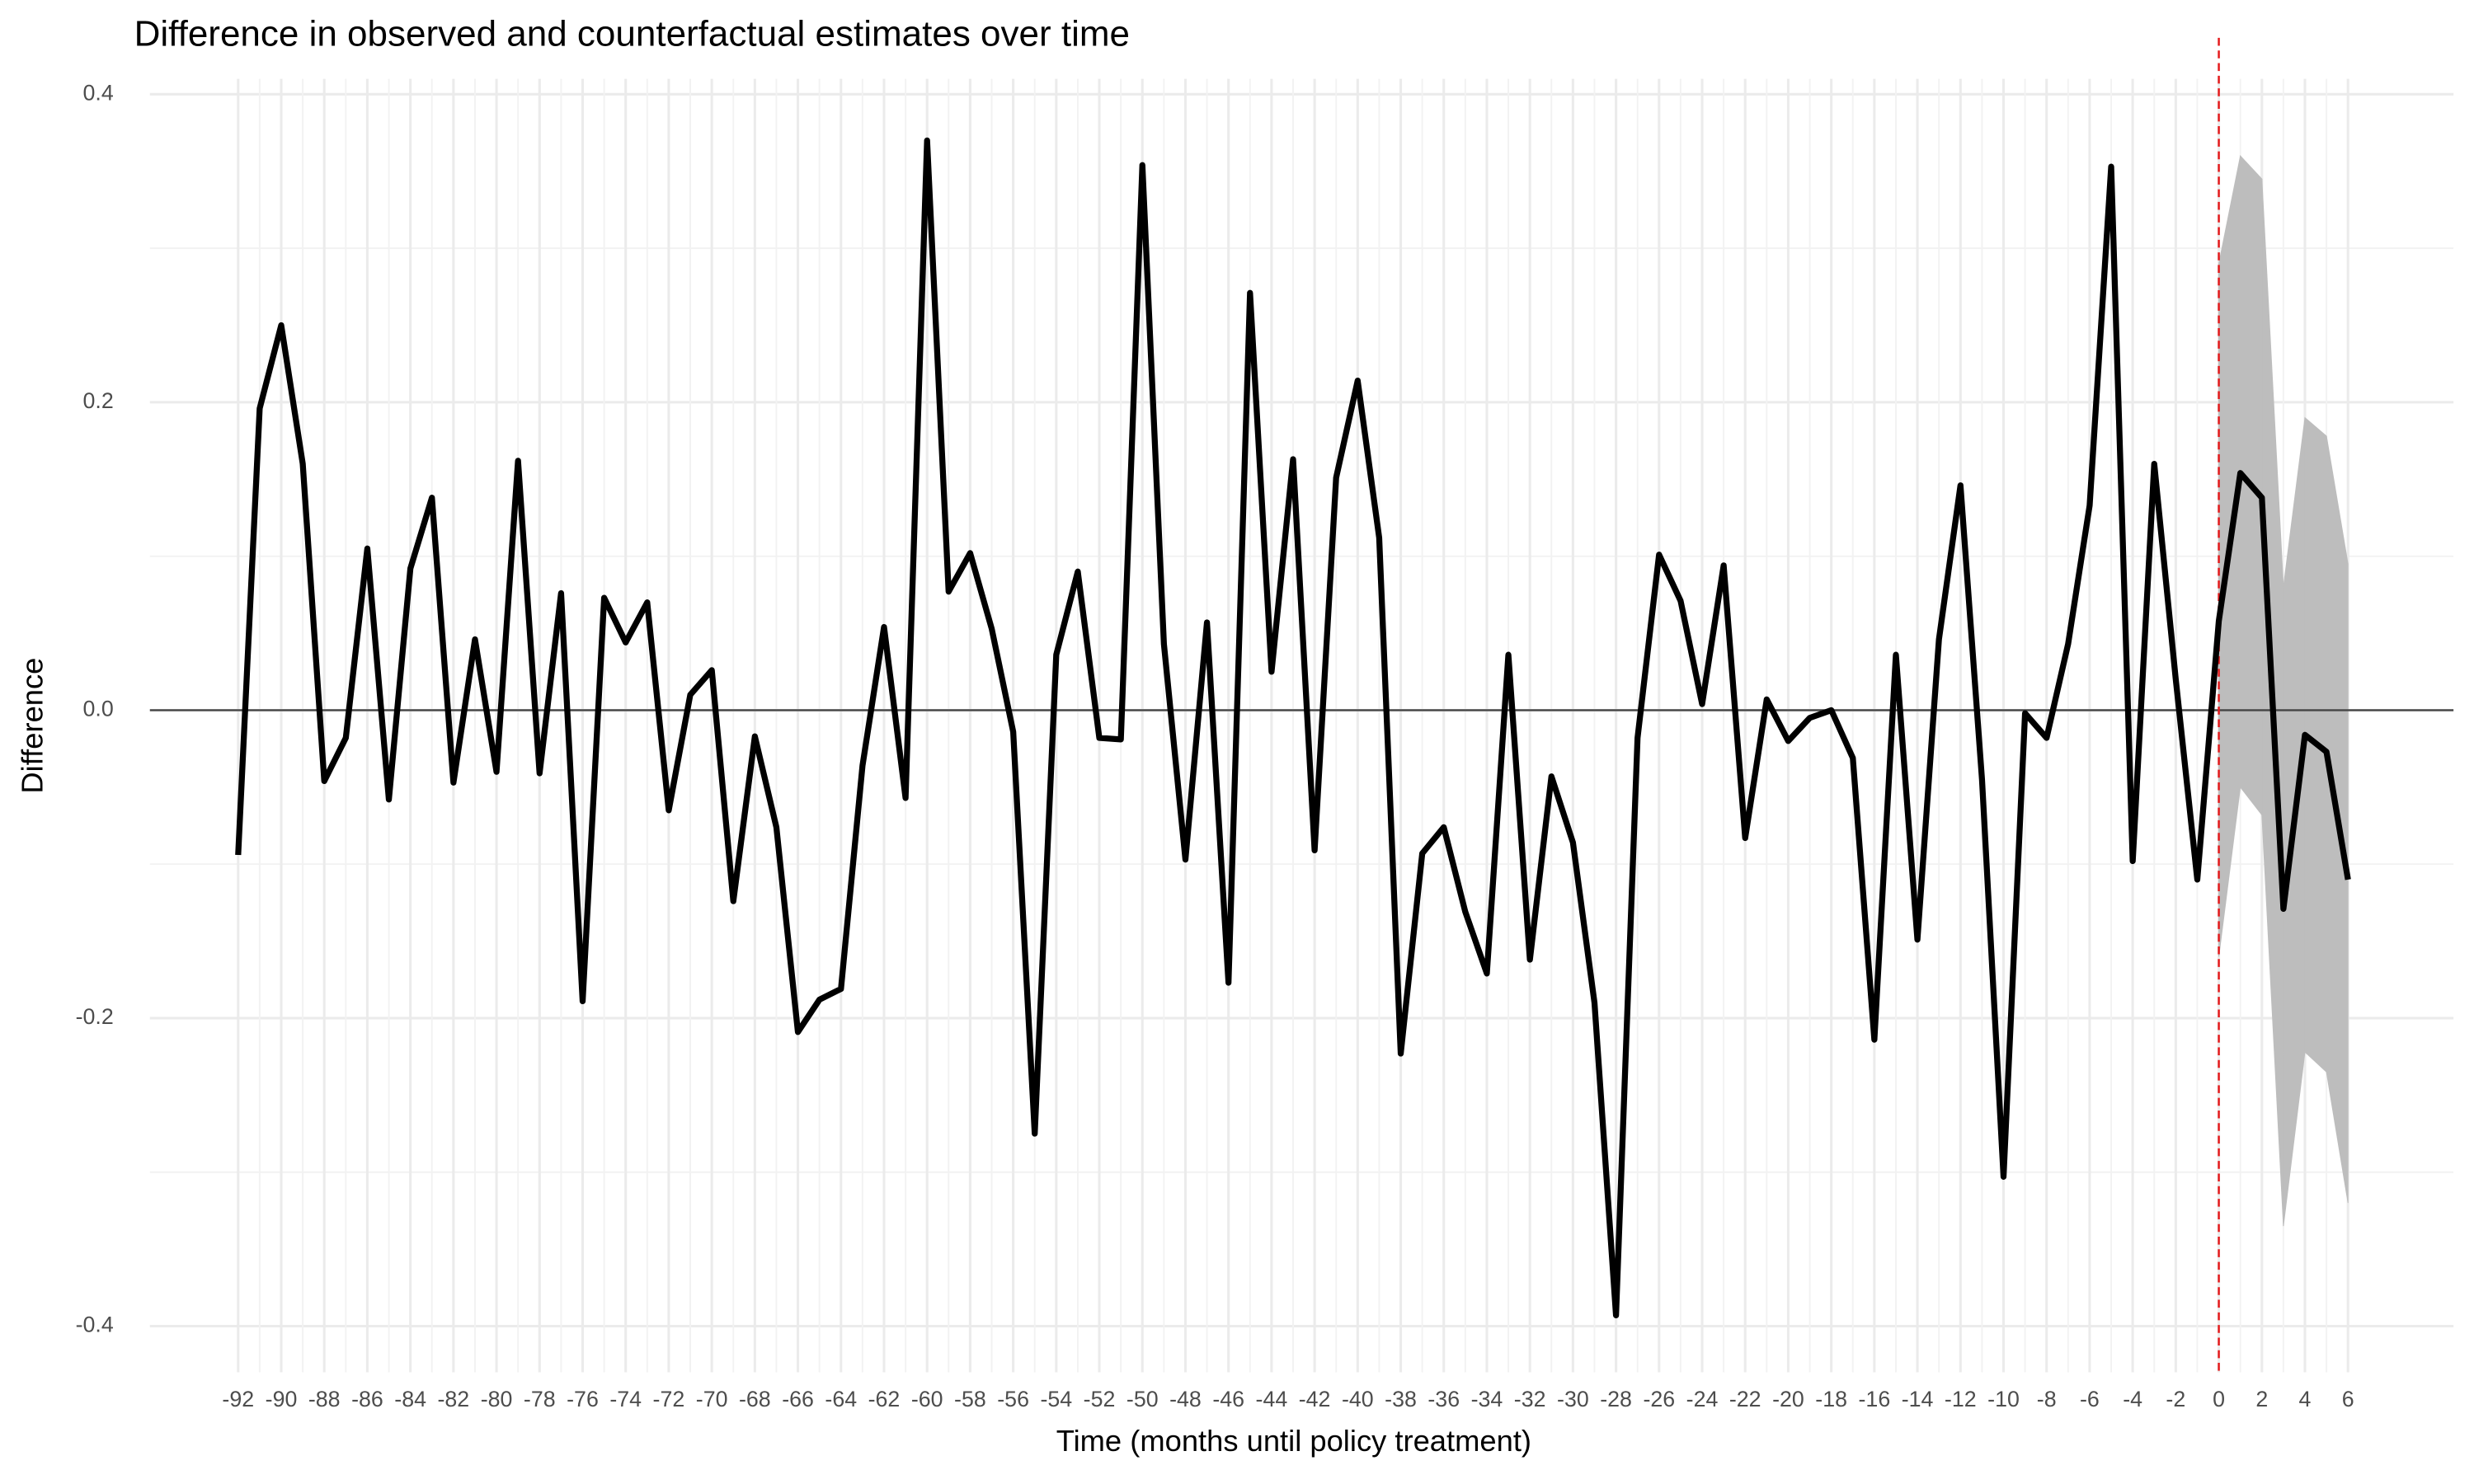 This screenshot has height=1484, width=2474. I want to click on x-tick-label: -66, so click(798, 1399).